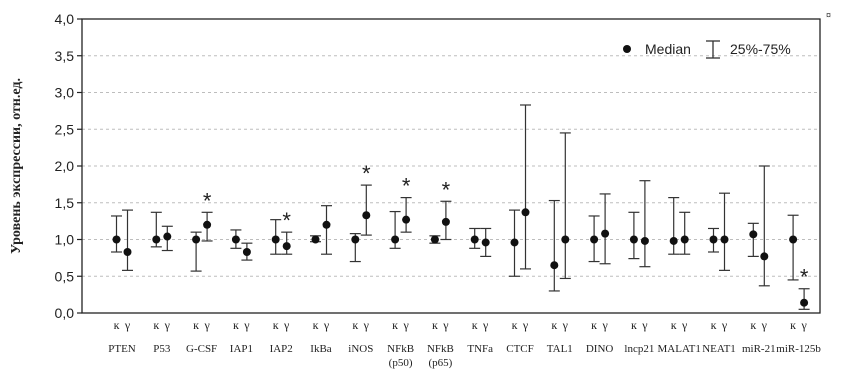  What do you see at coordinates (241, 349) in the screenshot?
I see `category-label: IAP1` at bounding box center [241, 349].